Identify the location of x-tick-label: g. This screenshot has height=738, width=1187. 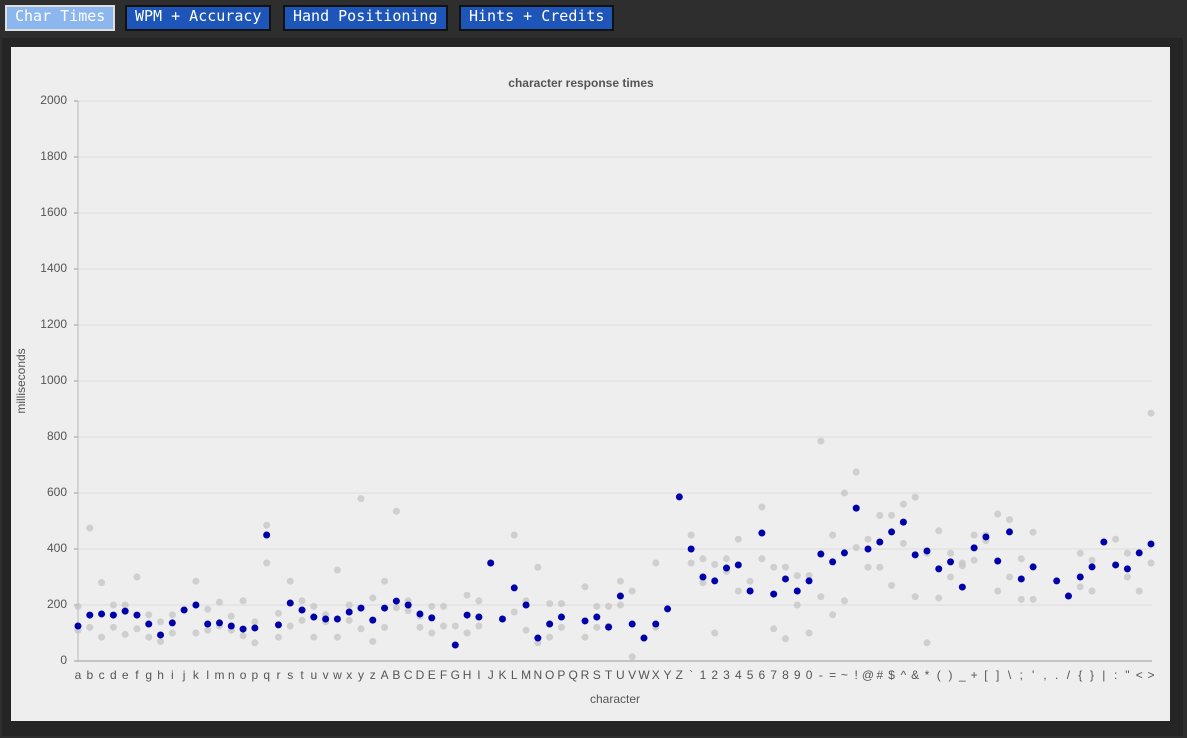
(148, 675).